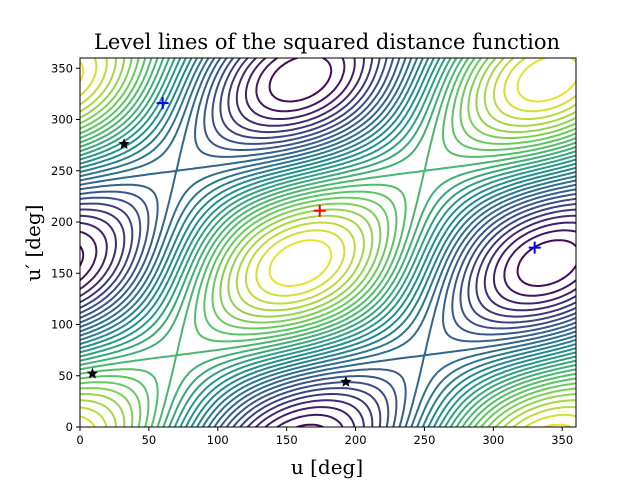  What do you see at coordinates (62, 171) in the screenshot?
I see `y-tick-label: 250` at bounding box center [62, 171].